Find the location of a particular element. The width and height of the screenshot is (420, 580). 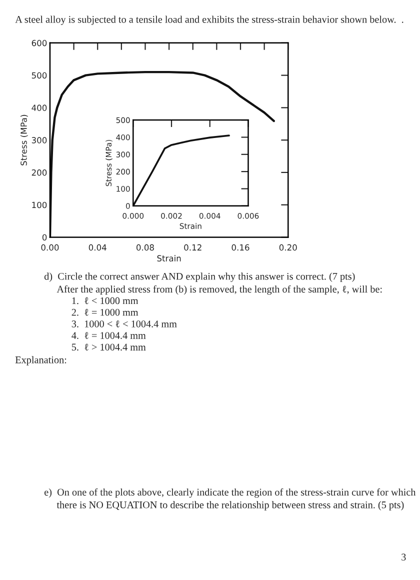

text: there is NO EQUATION to describe the relationship between stress and strain. (5 pts) is located at coordinates (230, 505).